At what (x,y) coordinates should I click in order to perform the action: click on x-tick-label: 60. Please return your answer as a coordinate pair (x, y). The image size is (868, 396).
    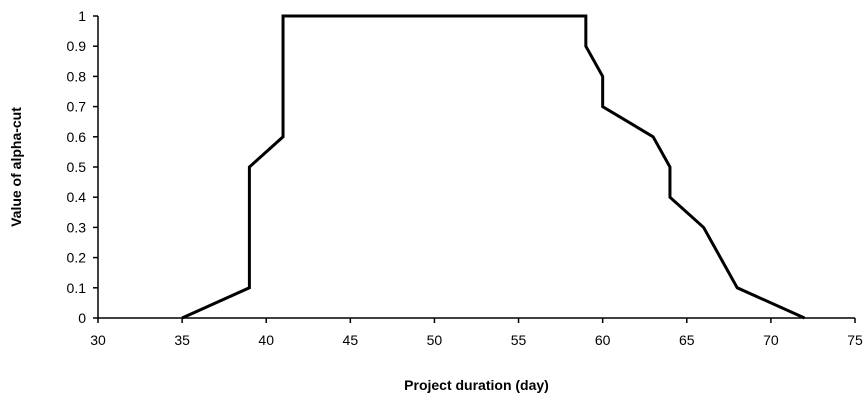
    Looking at the image, I should click on (603, 340).